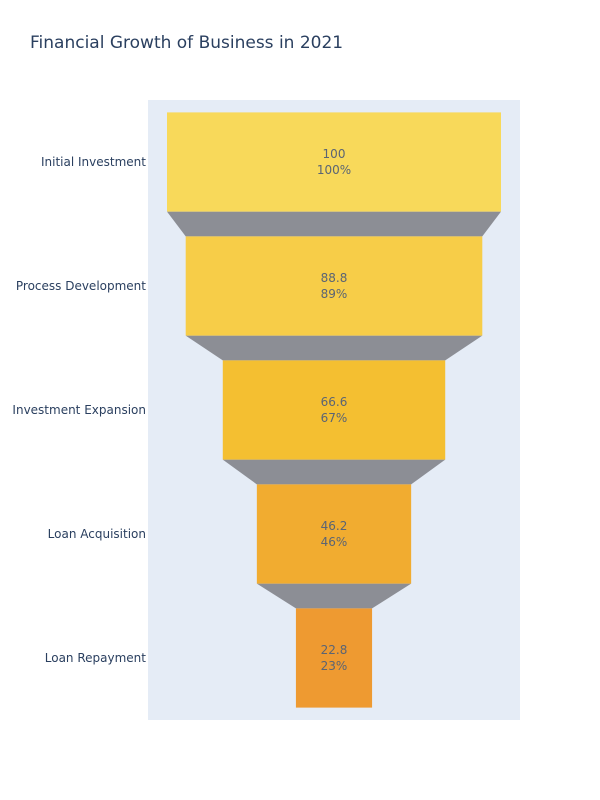 The image size is (600, 800). Describe the element at coordinates (334, 666) in the screenshot. I see `percent-label: 23%` at that location.